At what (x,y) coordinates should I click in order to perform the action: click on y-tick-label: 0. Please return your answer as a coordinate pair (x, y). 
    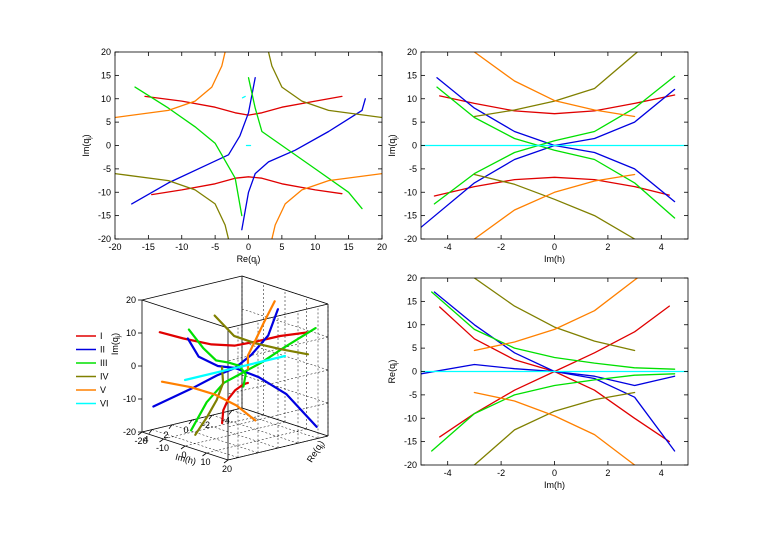
    Looking at the image, I should click on (414, 372).